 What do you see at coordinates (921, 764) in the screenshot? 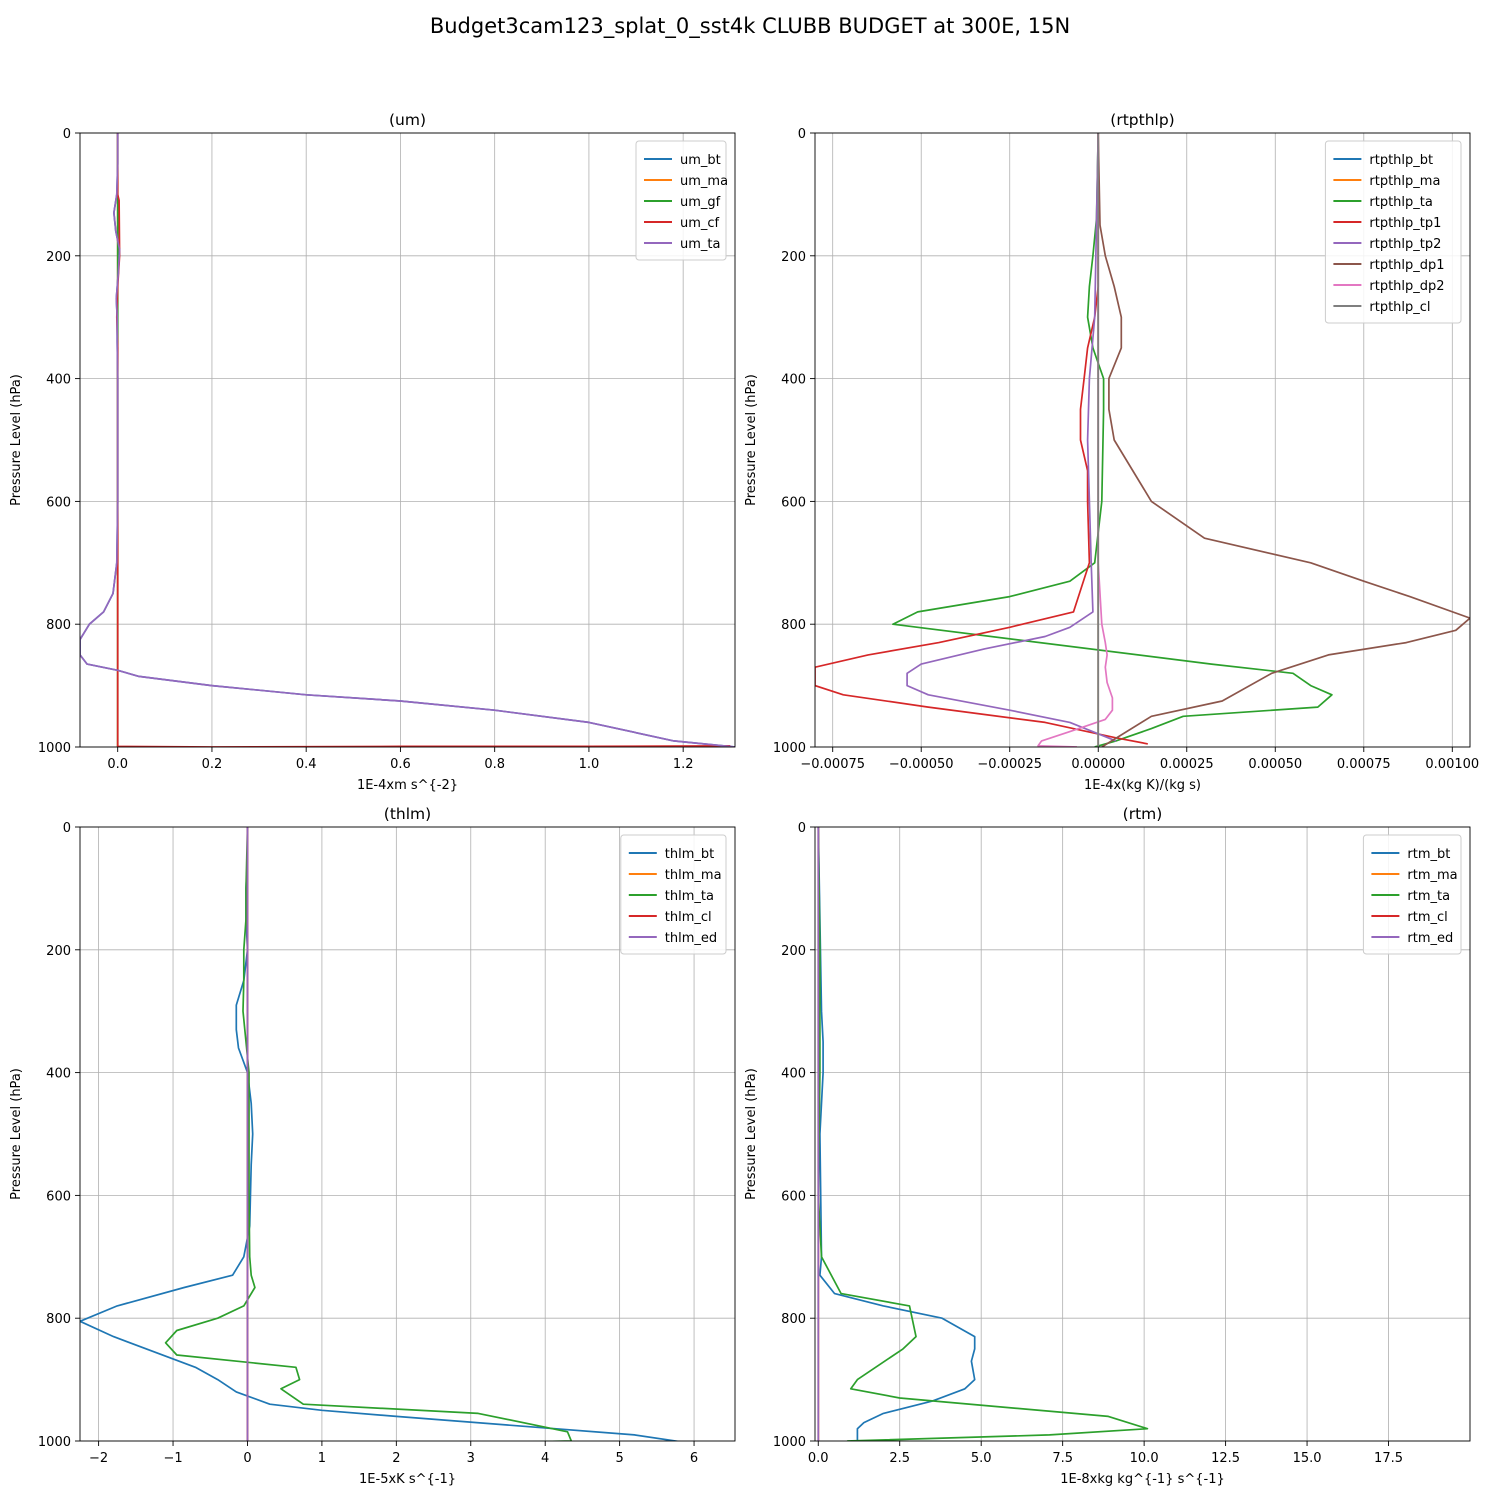
I see `x-tick-label: −0.00050` at bounding box center [921, 764].